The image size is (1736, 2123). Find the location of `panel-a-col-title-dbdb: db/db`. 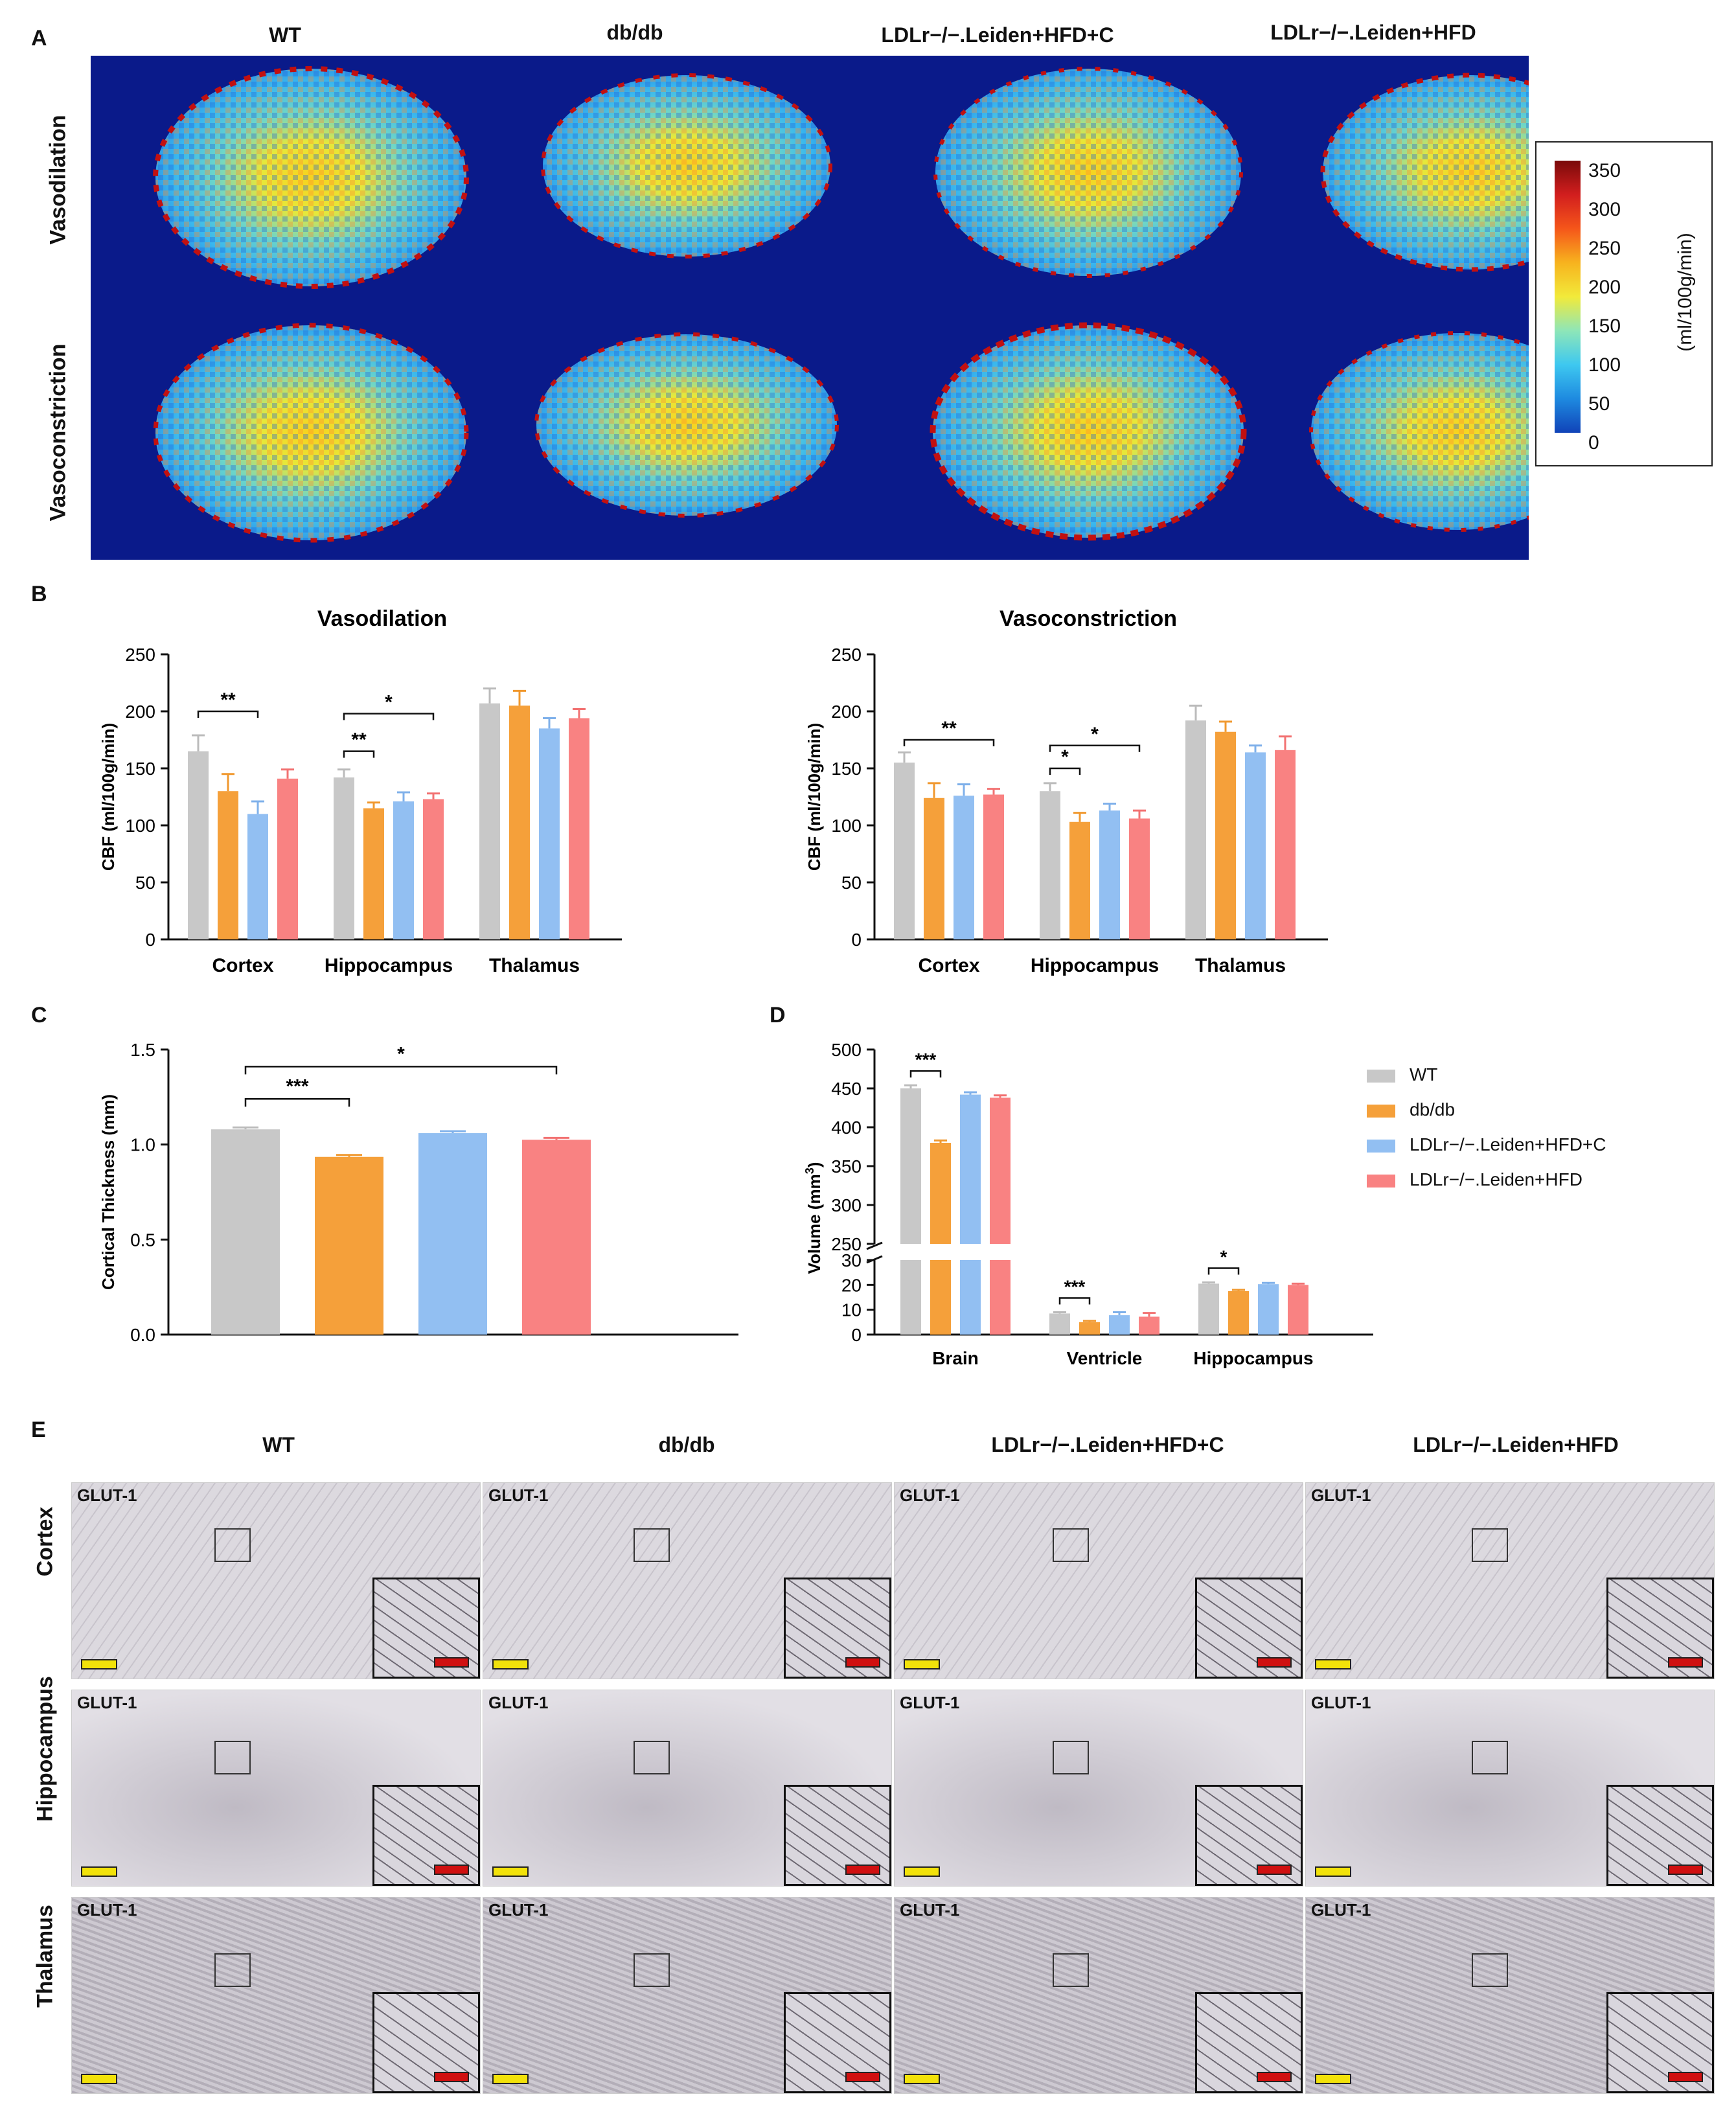

panel-a-col-title-dbdb: db/db is located at coordinates (635, 32).